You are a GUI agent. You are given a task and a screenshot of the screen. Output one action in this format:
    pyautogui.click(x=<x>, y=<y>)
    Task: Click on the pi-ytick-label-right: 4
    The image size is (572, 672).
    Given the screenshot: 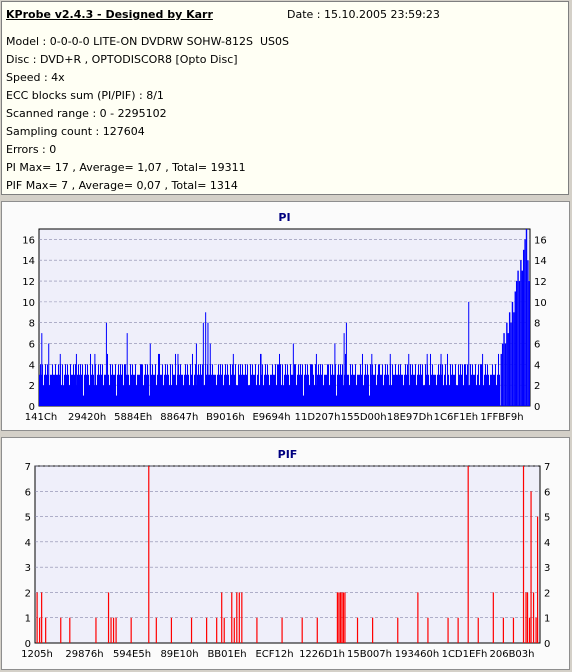 What is the action you would take?
    pyautogui.click(x=537, y=365)
    